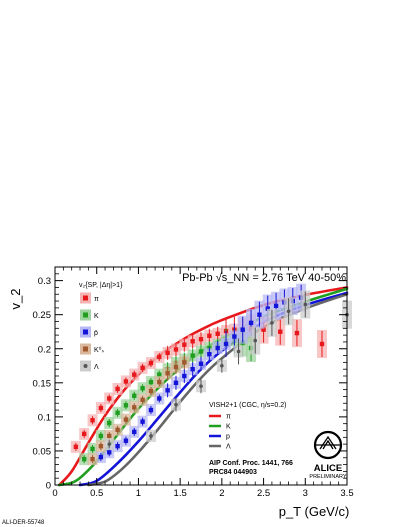 The width and height of the screenshot is (407, 527). I want to click on x-tick-label: 3, so click(305, 493).